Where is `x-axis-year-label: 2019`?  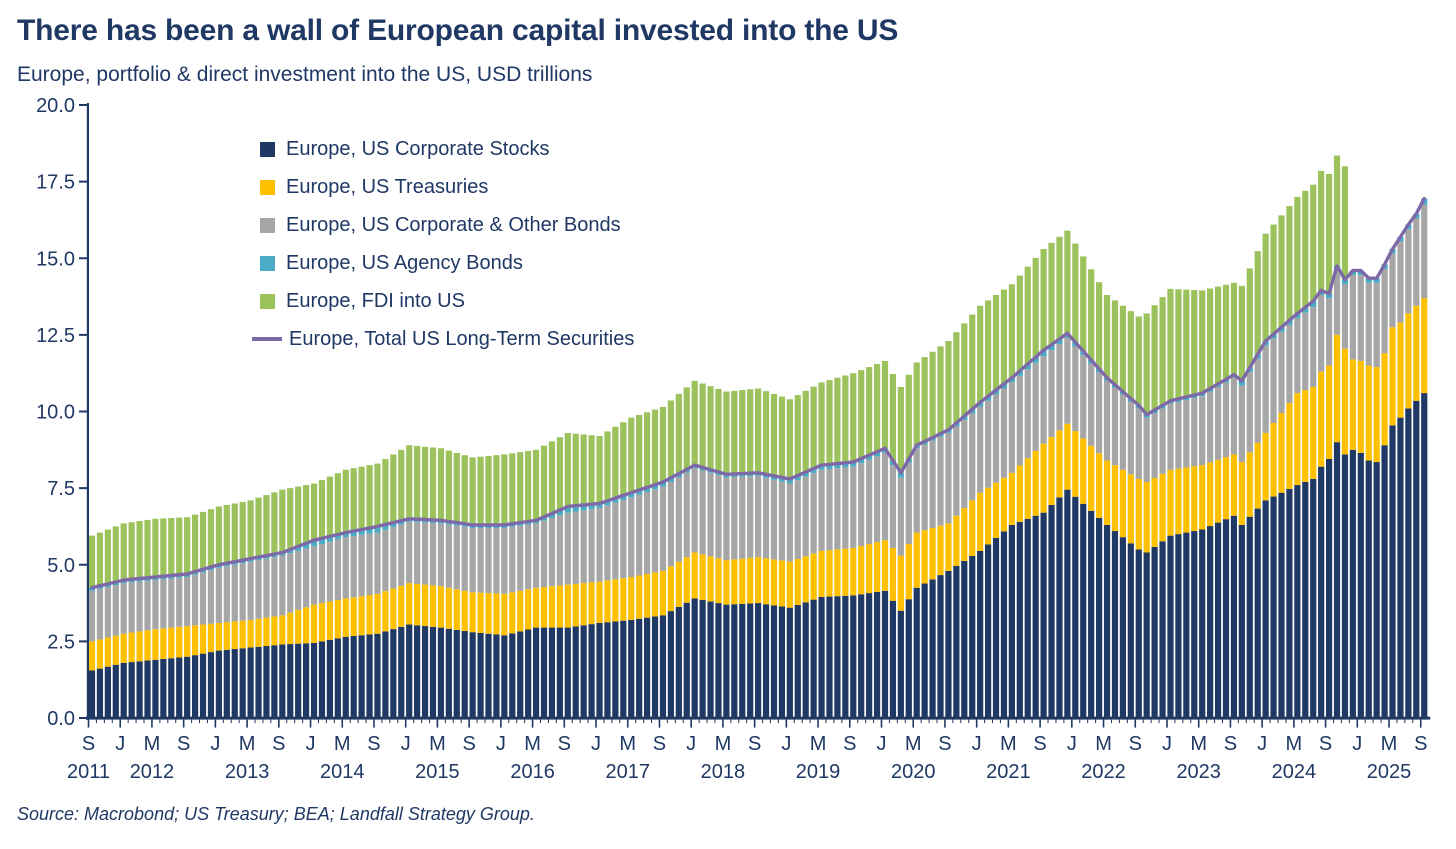 x-axis-year-label: 2019 is located at coordinates (818, 772).